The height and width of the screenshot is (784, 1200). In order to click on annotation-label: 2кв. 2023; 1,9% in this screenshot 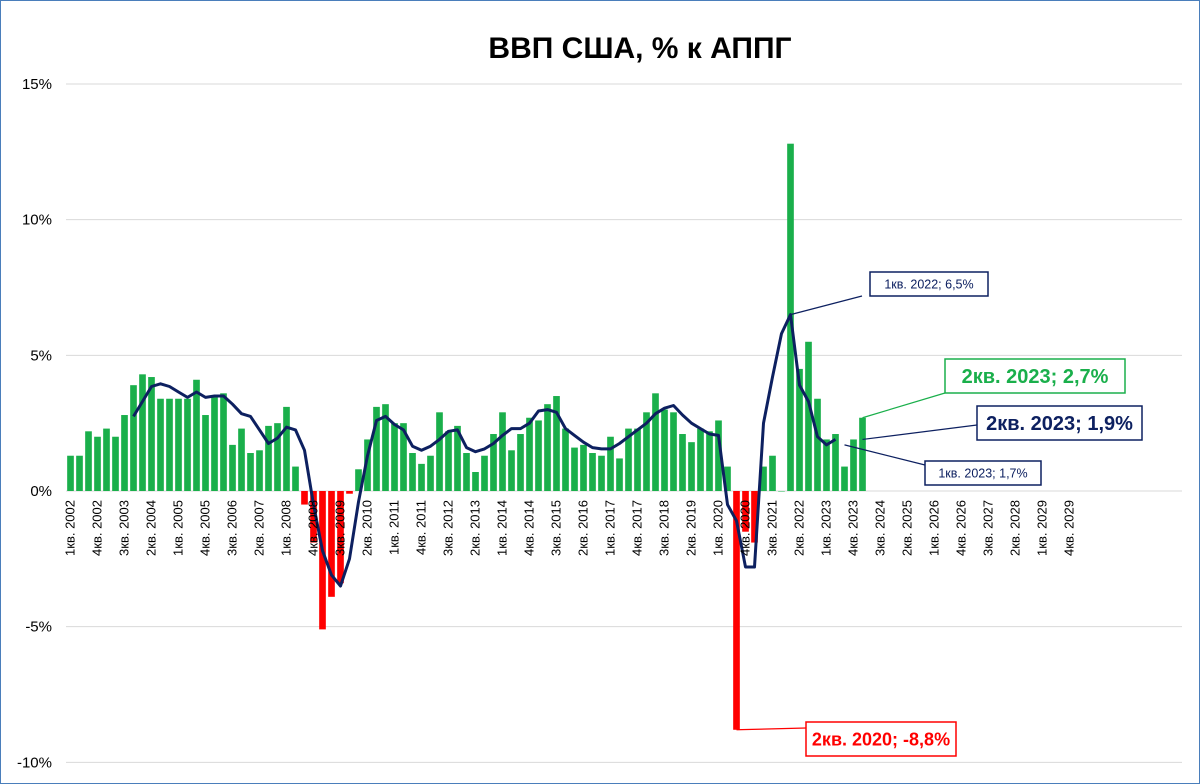, I will do `click(1059, 424)`.